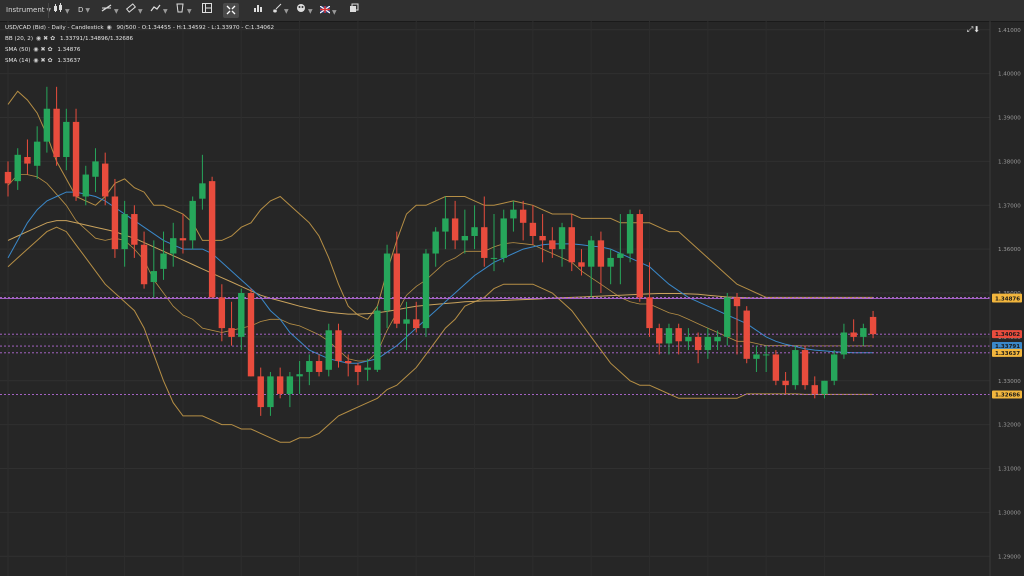  I want to click on bar-chart-button, so click(258, 10).